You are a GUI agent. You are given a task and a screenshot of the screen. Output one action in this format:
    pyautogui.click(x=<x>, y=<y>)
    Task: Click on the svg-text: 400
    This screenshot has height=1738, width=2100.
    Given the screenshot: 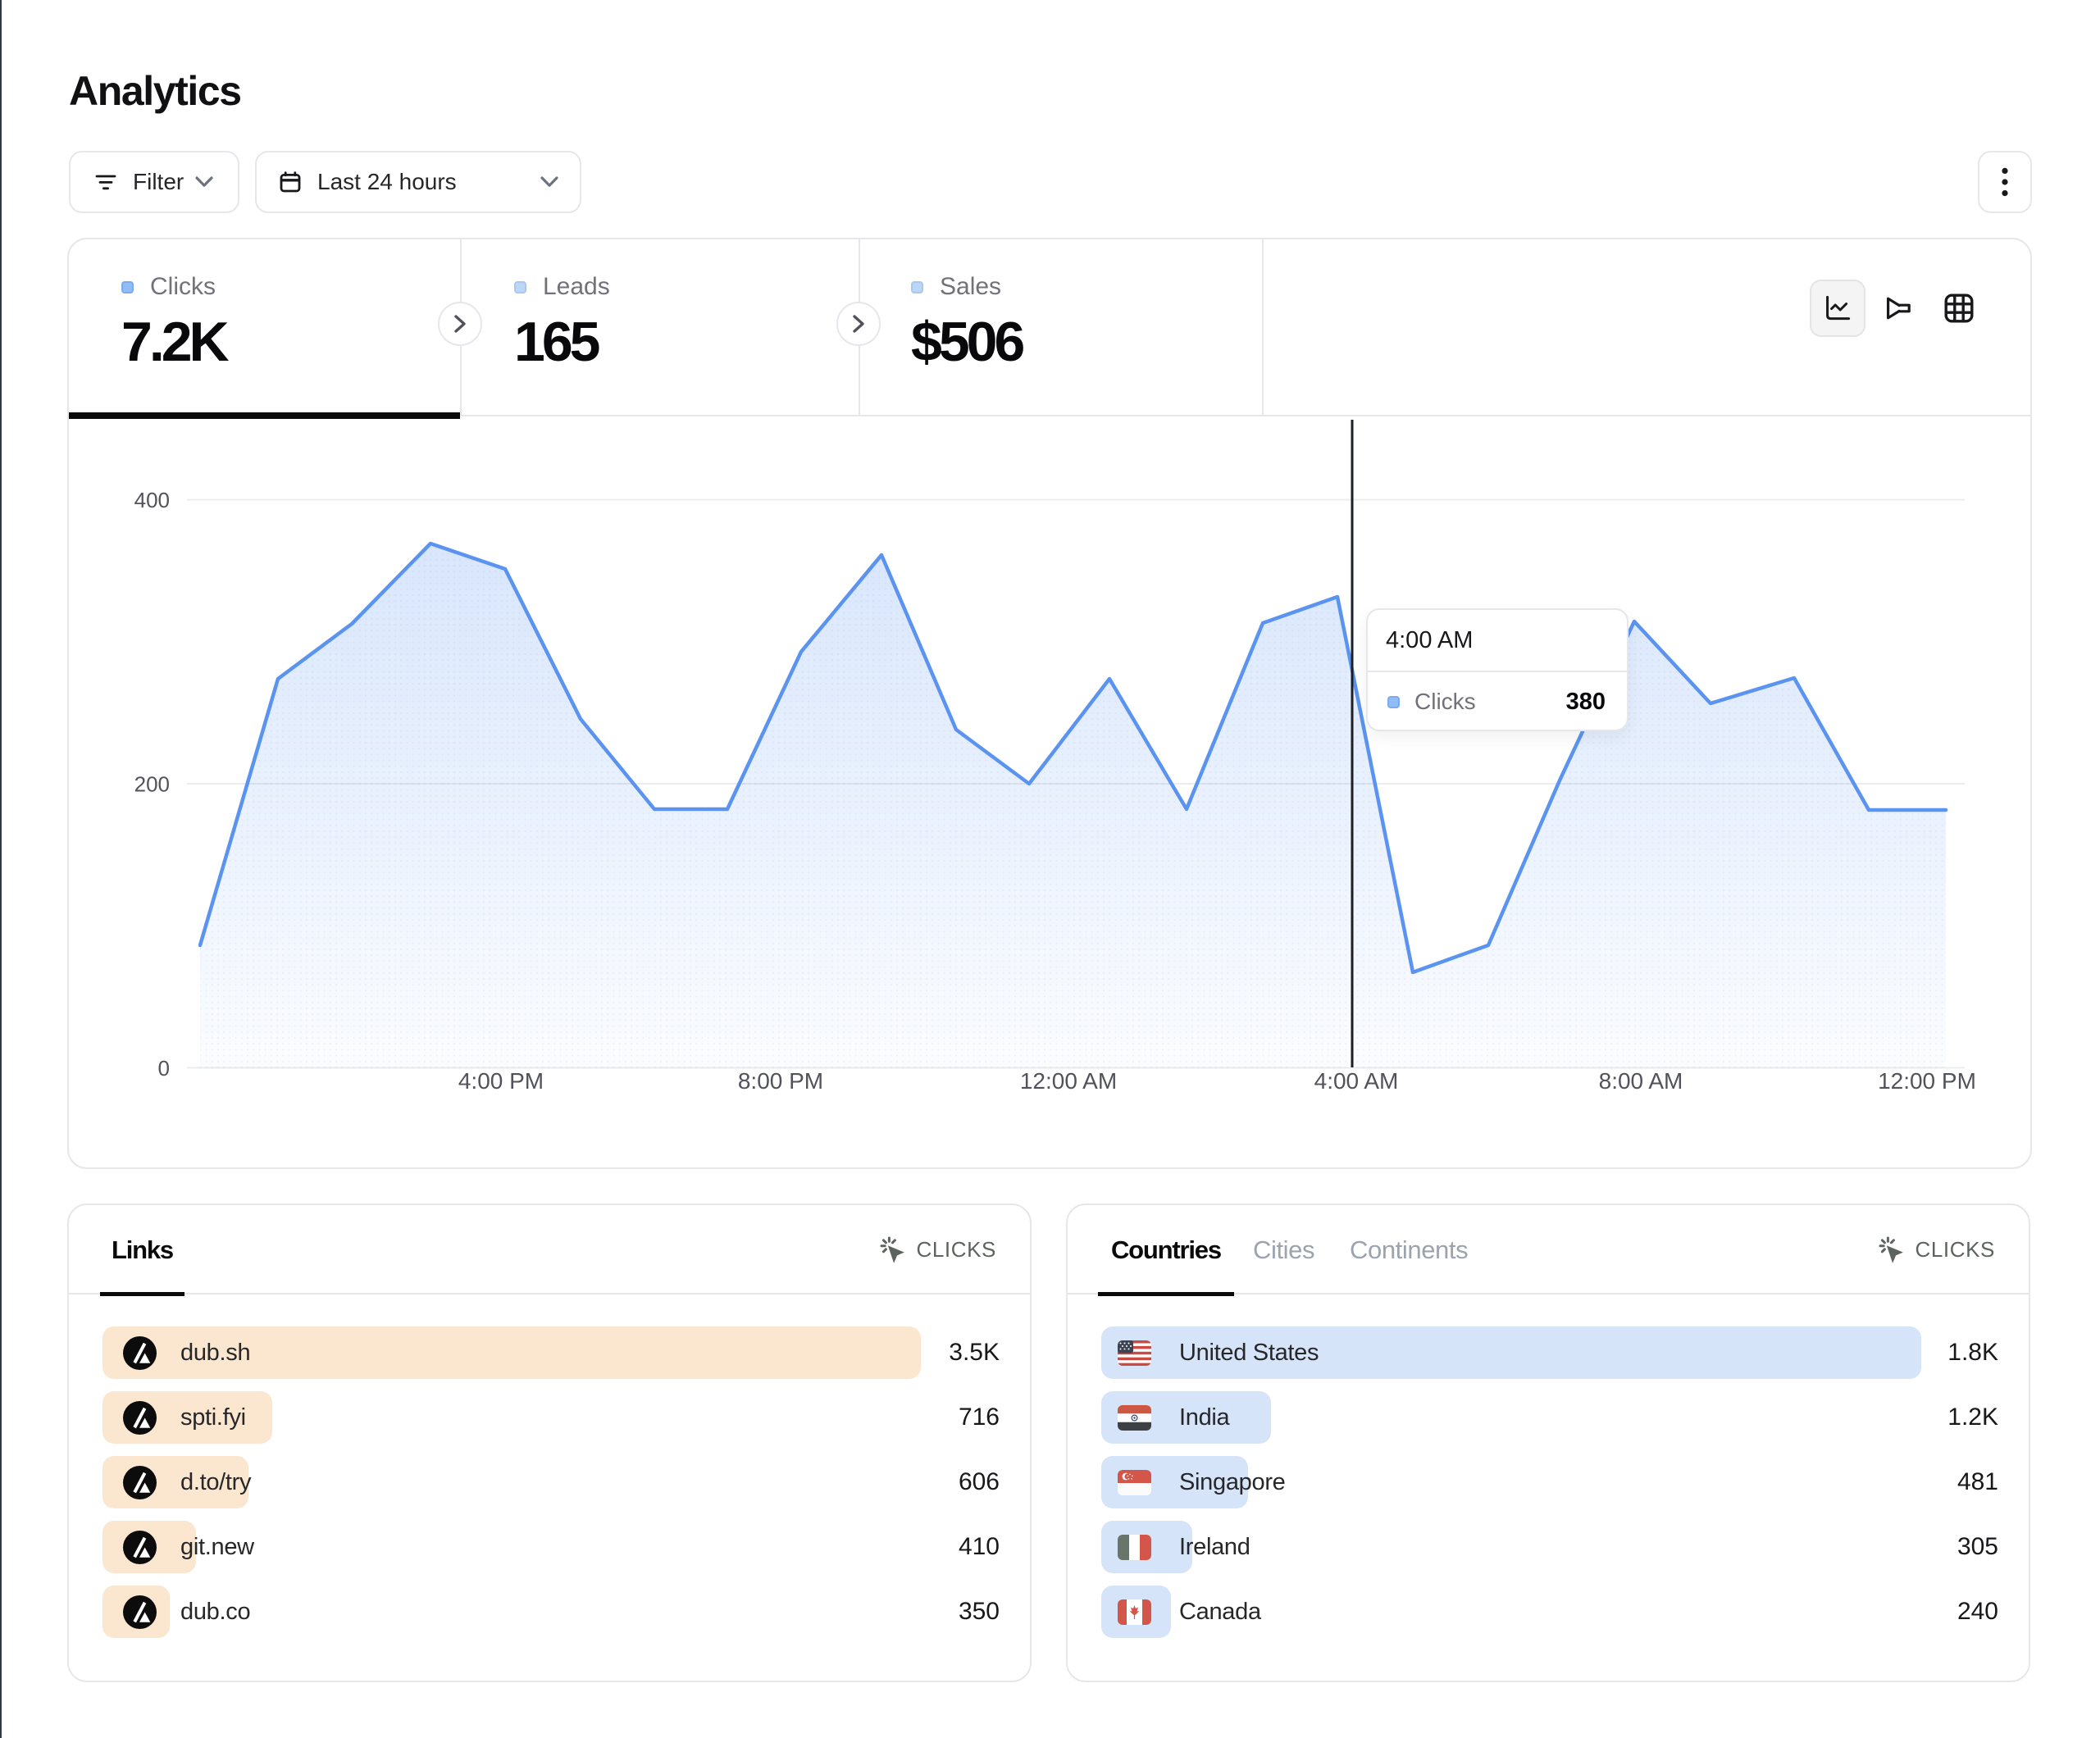 What is the action you would take?
    pyautogui.click(x=152, y=500)
    